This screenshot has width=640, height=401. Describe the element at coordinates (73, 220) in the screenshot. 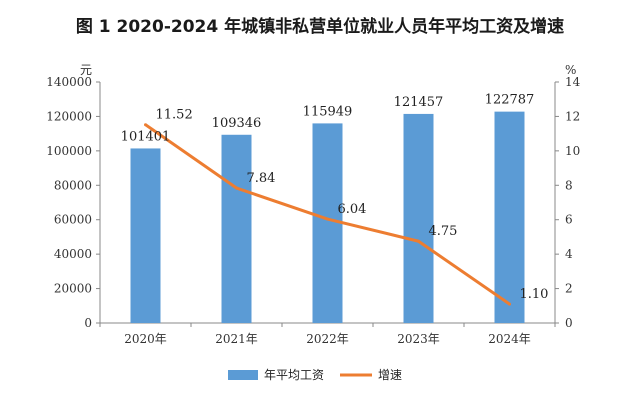

I see `left-tick-label: 60000` at that location.